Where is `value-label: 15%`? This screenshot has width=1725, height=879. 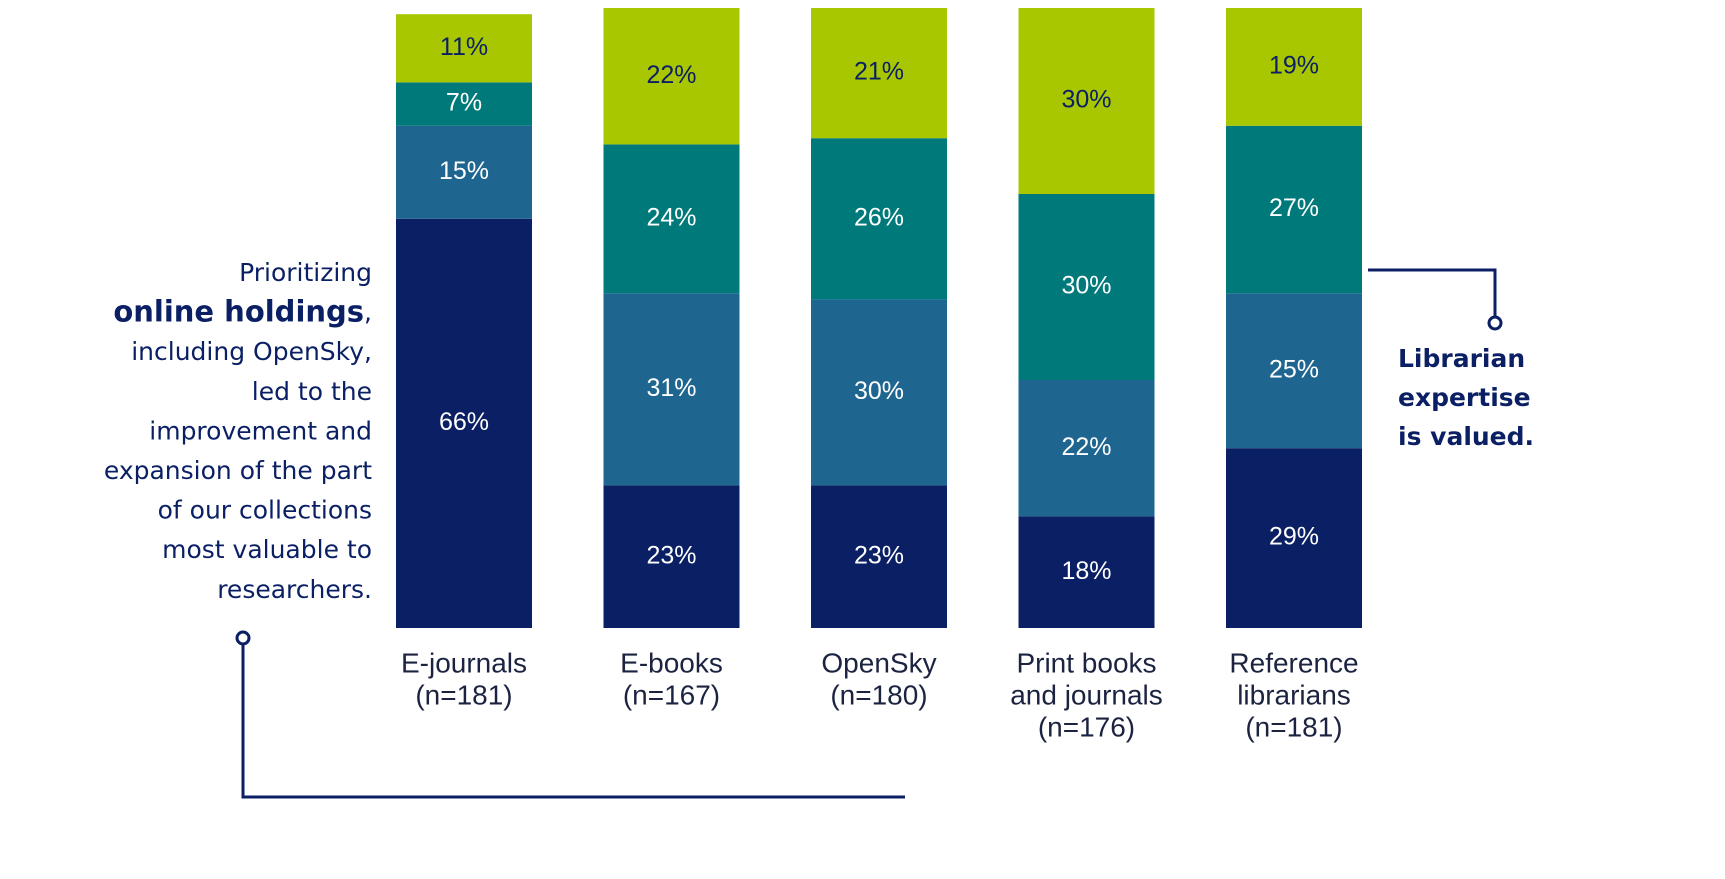 value-label: 15% is located at coordinates (464, 171).